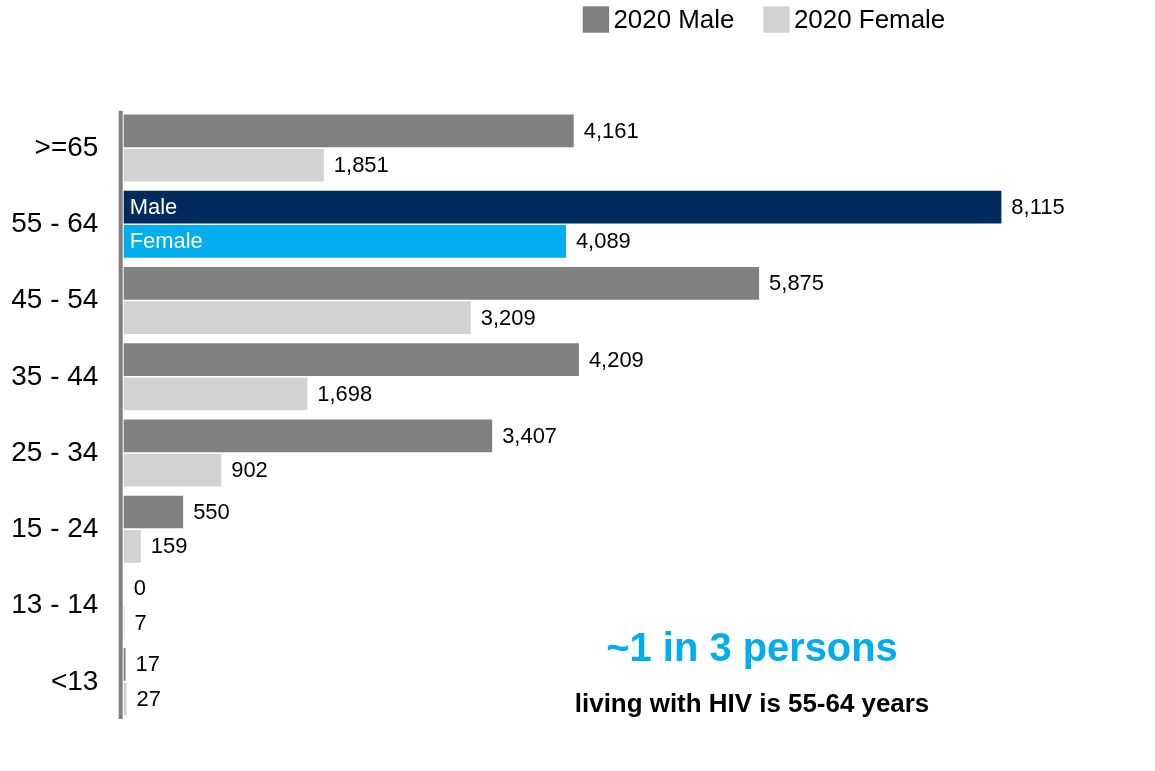  I want to click on y-tick-label: 25 - 34, so click(55, 451).